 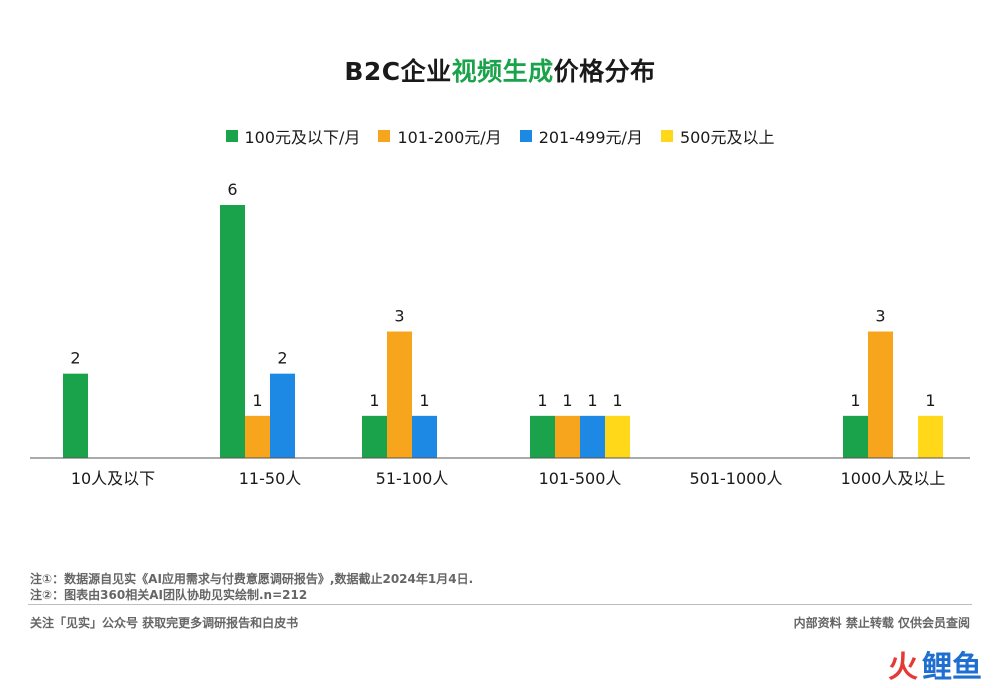 I want to click on legend-item: 100元及以下/月, so click(x=293, y=136).